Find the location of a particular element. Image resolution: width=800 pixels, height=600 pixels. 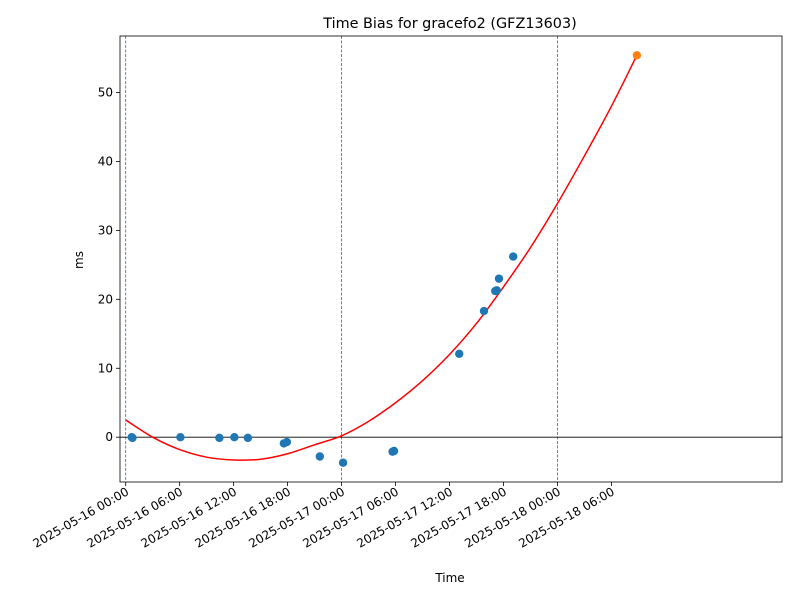

predicted-point is located at coordinates (637, 55).